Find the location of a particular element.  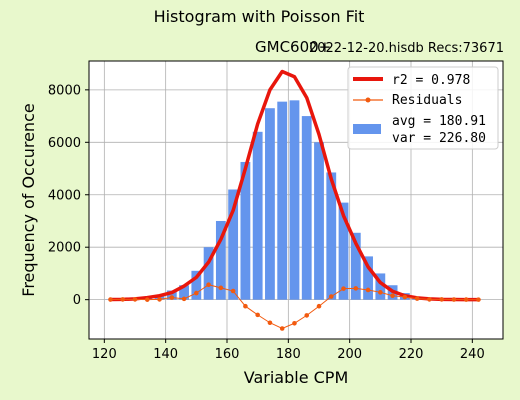

y-tick-label: 2000 is located at coordinates (64, 248).